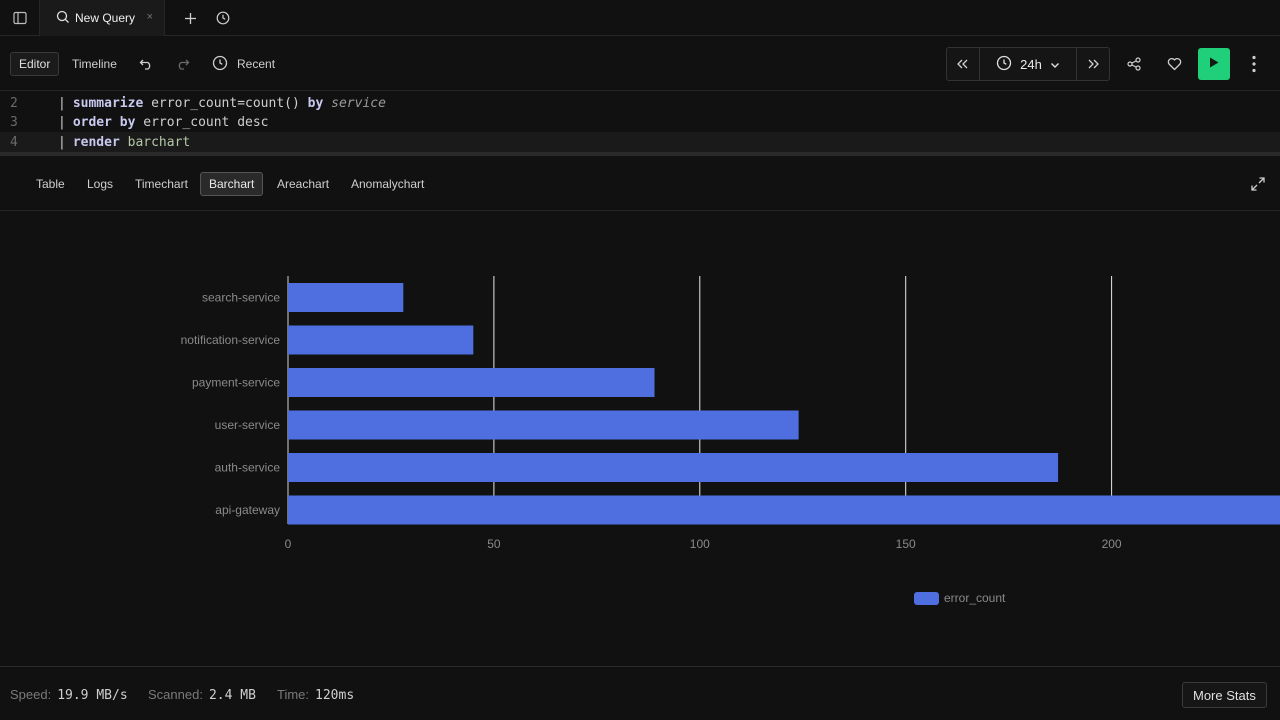  Describe the element at coordinates (640, 18) in the screenshot. I see `tab-bar: New Query ×` at that location.